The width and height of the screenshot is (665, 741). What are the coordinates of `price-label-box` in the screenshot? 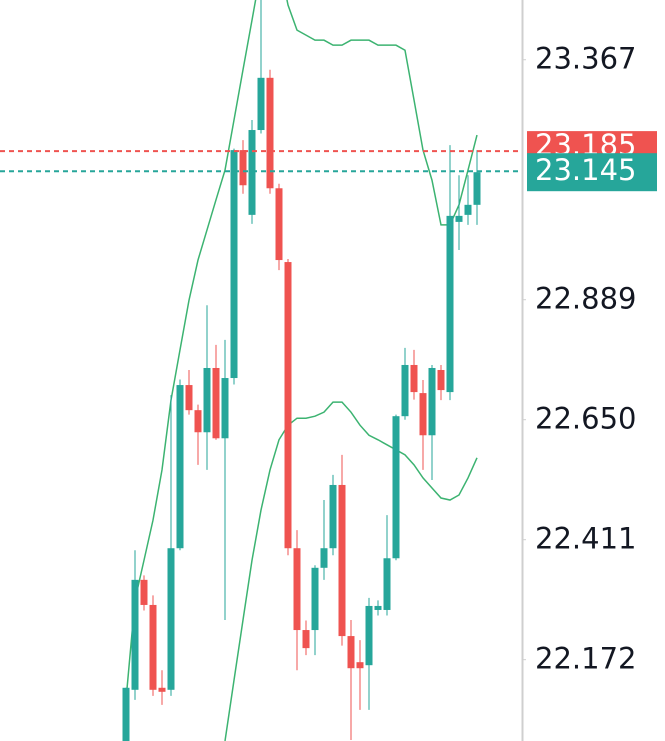 It's located at (592, 172).